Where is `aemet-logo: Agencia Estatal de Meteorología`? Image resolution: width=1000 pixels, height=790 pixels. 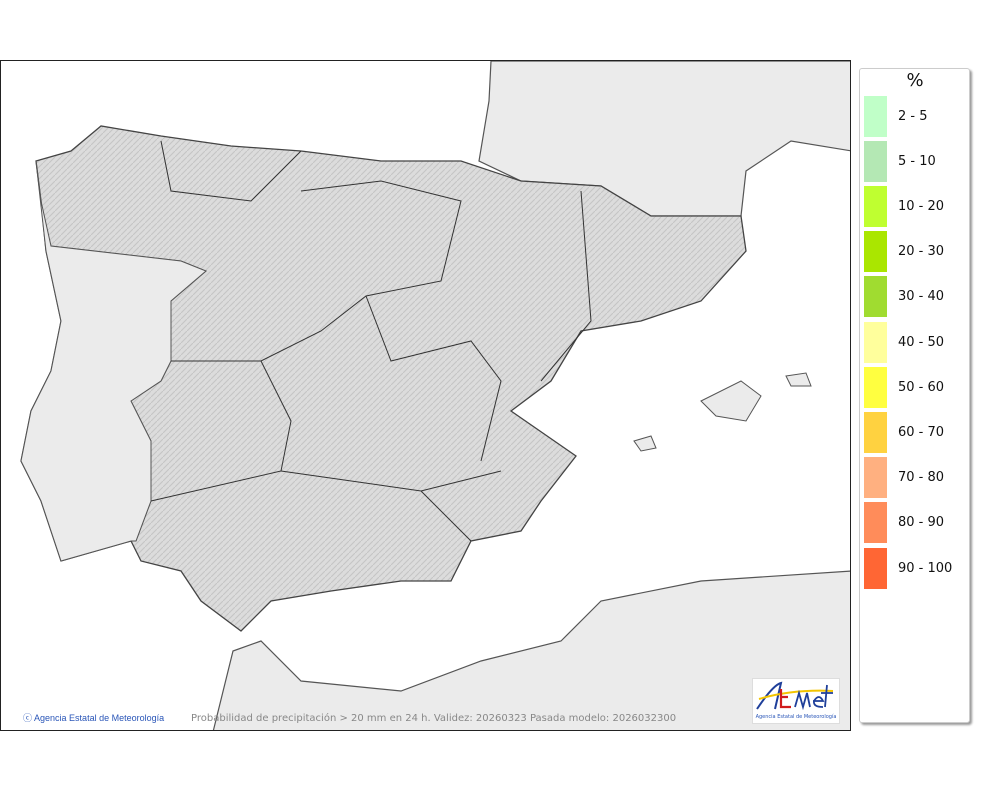
aemet-logo: Agencia Estatal de Meteorología is located at coordinates (796, 701).